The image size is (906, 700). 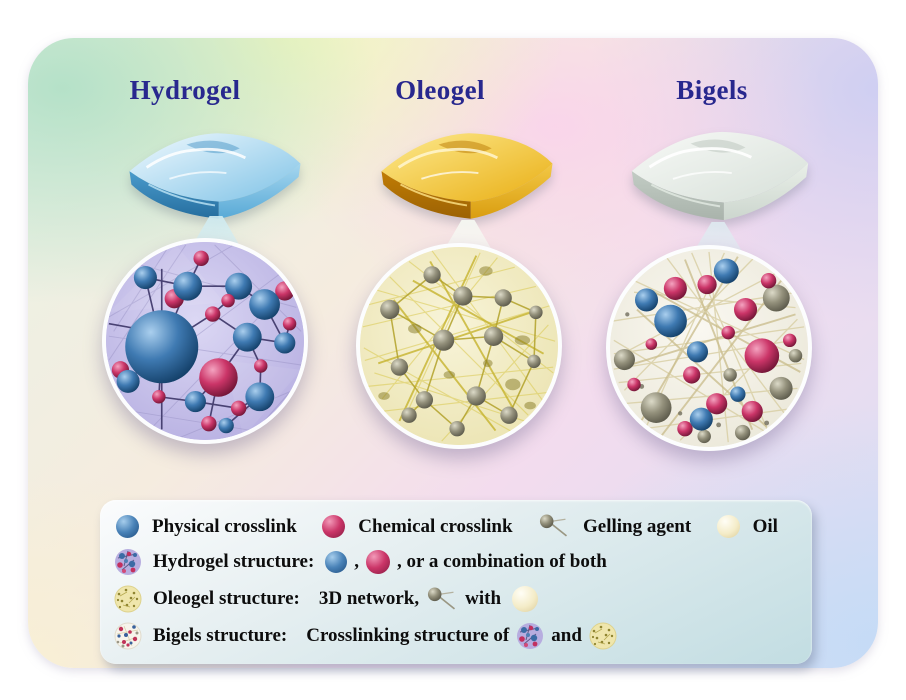 What do you see at coordinates (226, 598) in the screenshot?
I see `oleogel-structure-prefix: Oleogel structure:` at bounding box center [226, 598].